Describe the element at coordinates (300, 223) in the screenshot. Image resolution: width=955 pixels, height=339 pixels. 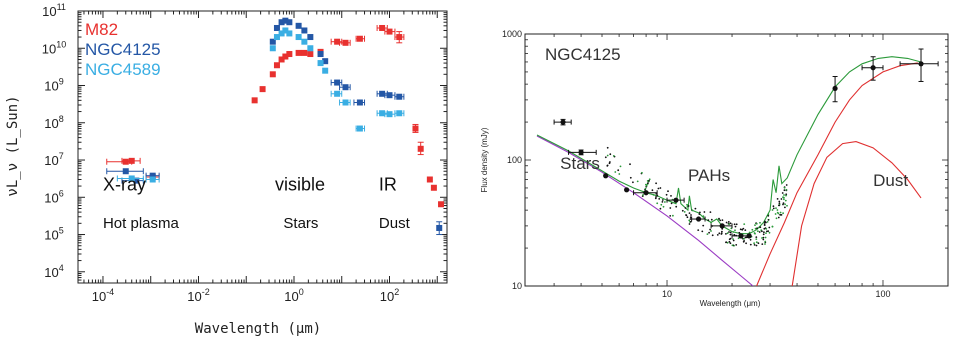
I see `annotation-label: Stars` at that location.